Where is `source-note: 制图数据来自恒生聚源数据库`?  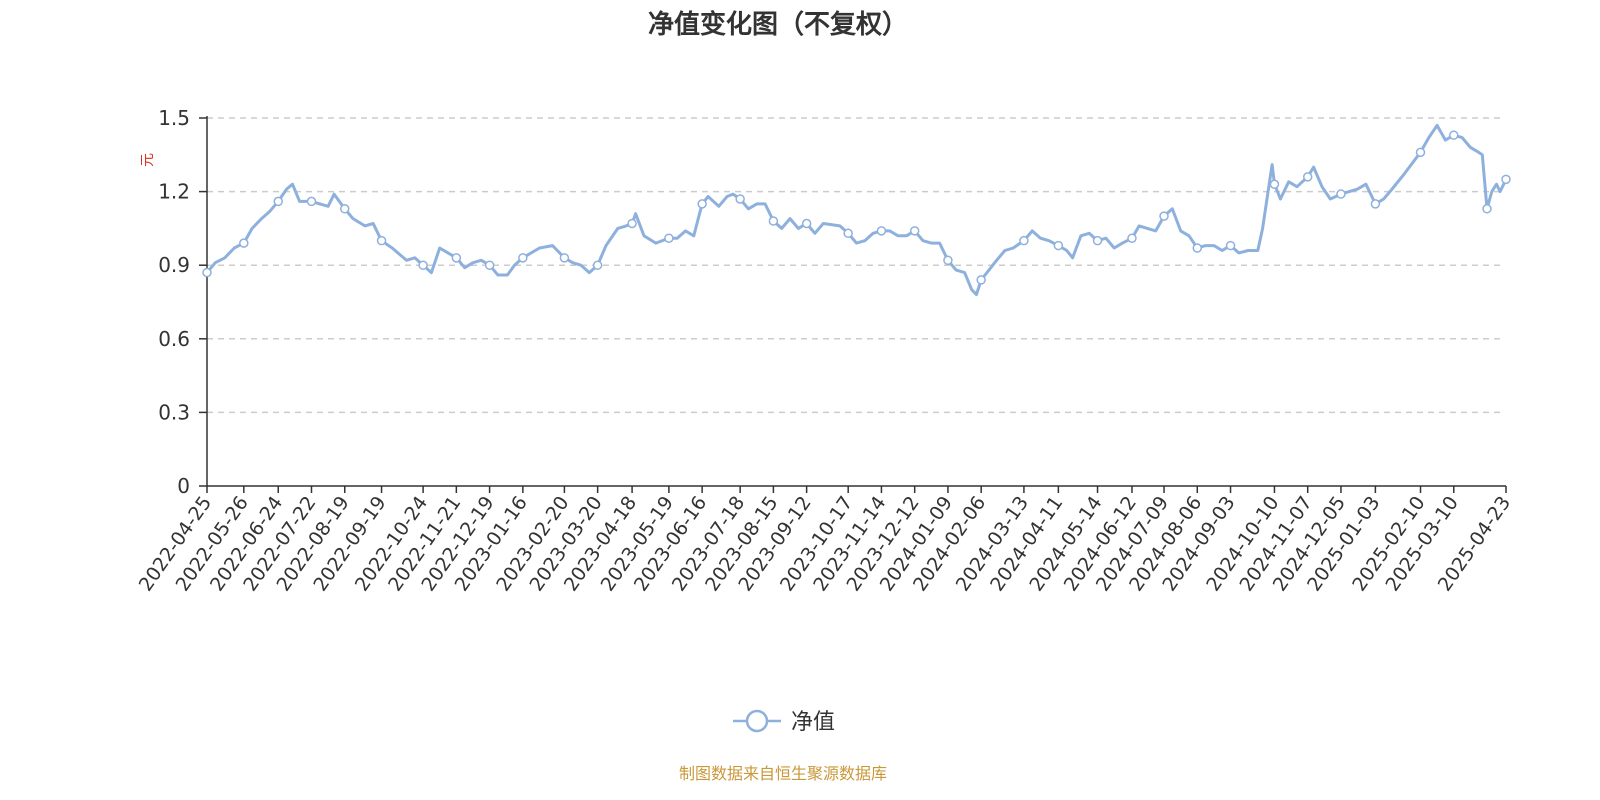 source-note: 制图数据来自恒生聚源数据库 is located at coordinates (783, 773).